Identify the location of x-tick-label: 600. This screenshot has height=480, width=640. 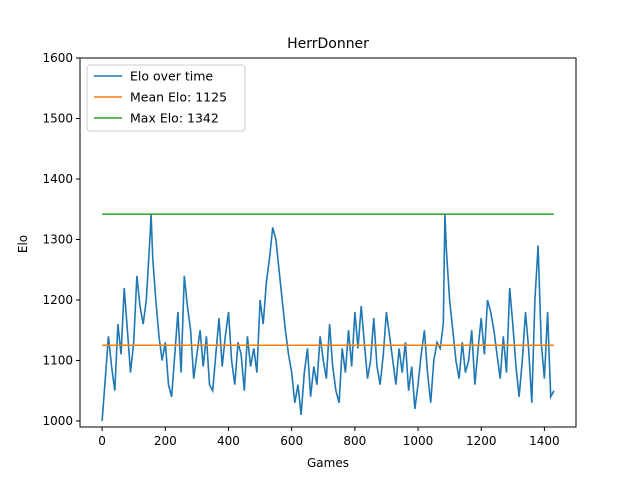
(291, 441).